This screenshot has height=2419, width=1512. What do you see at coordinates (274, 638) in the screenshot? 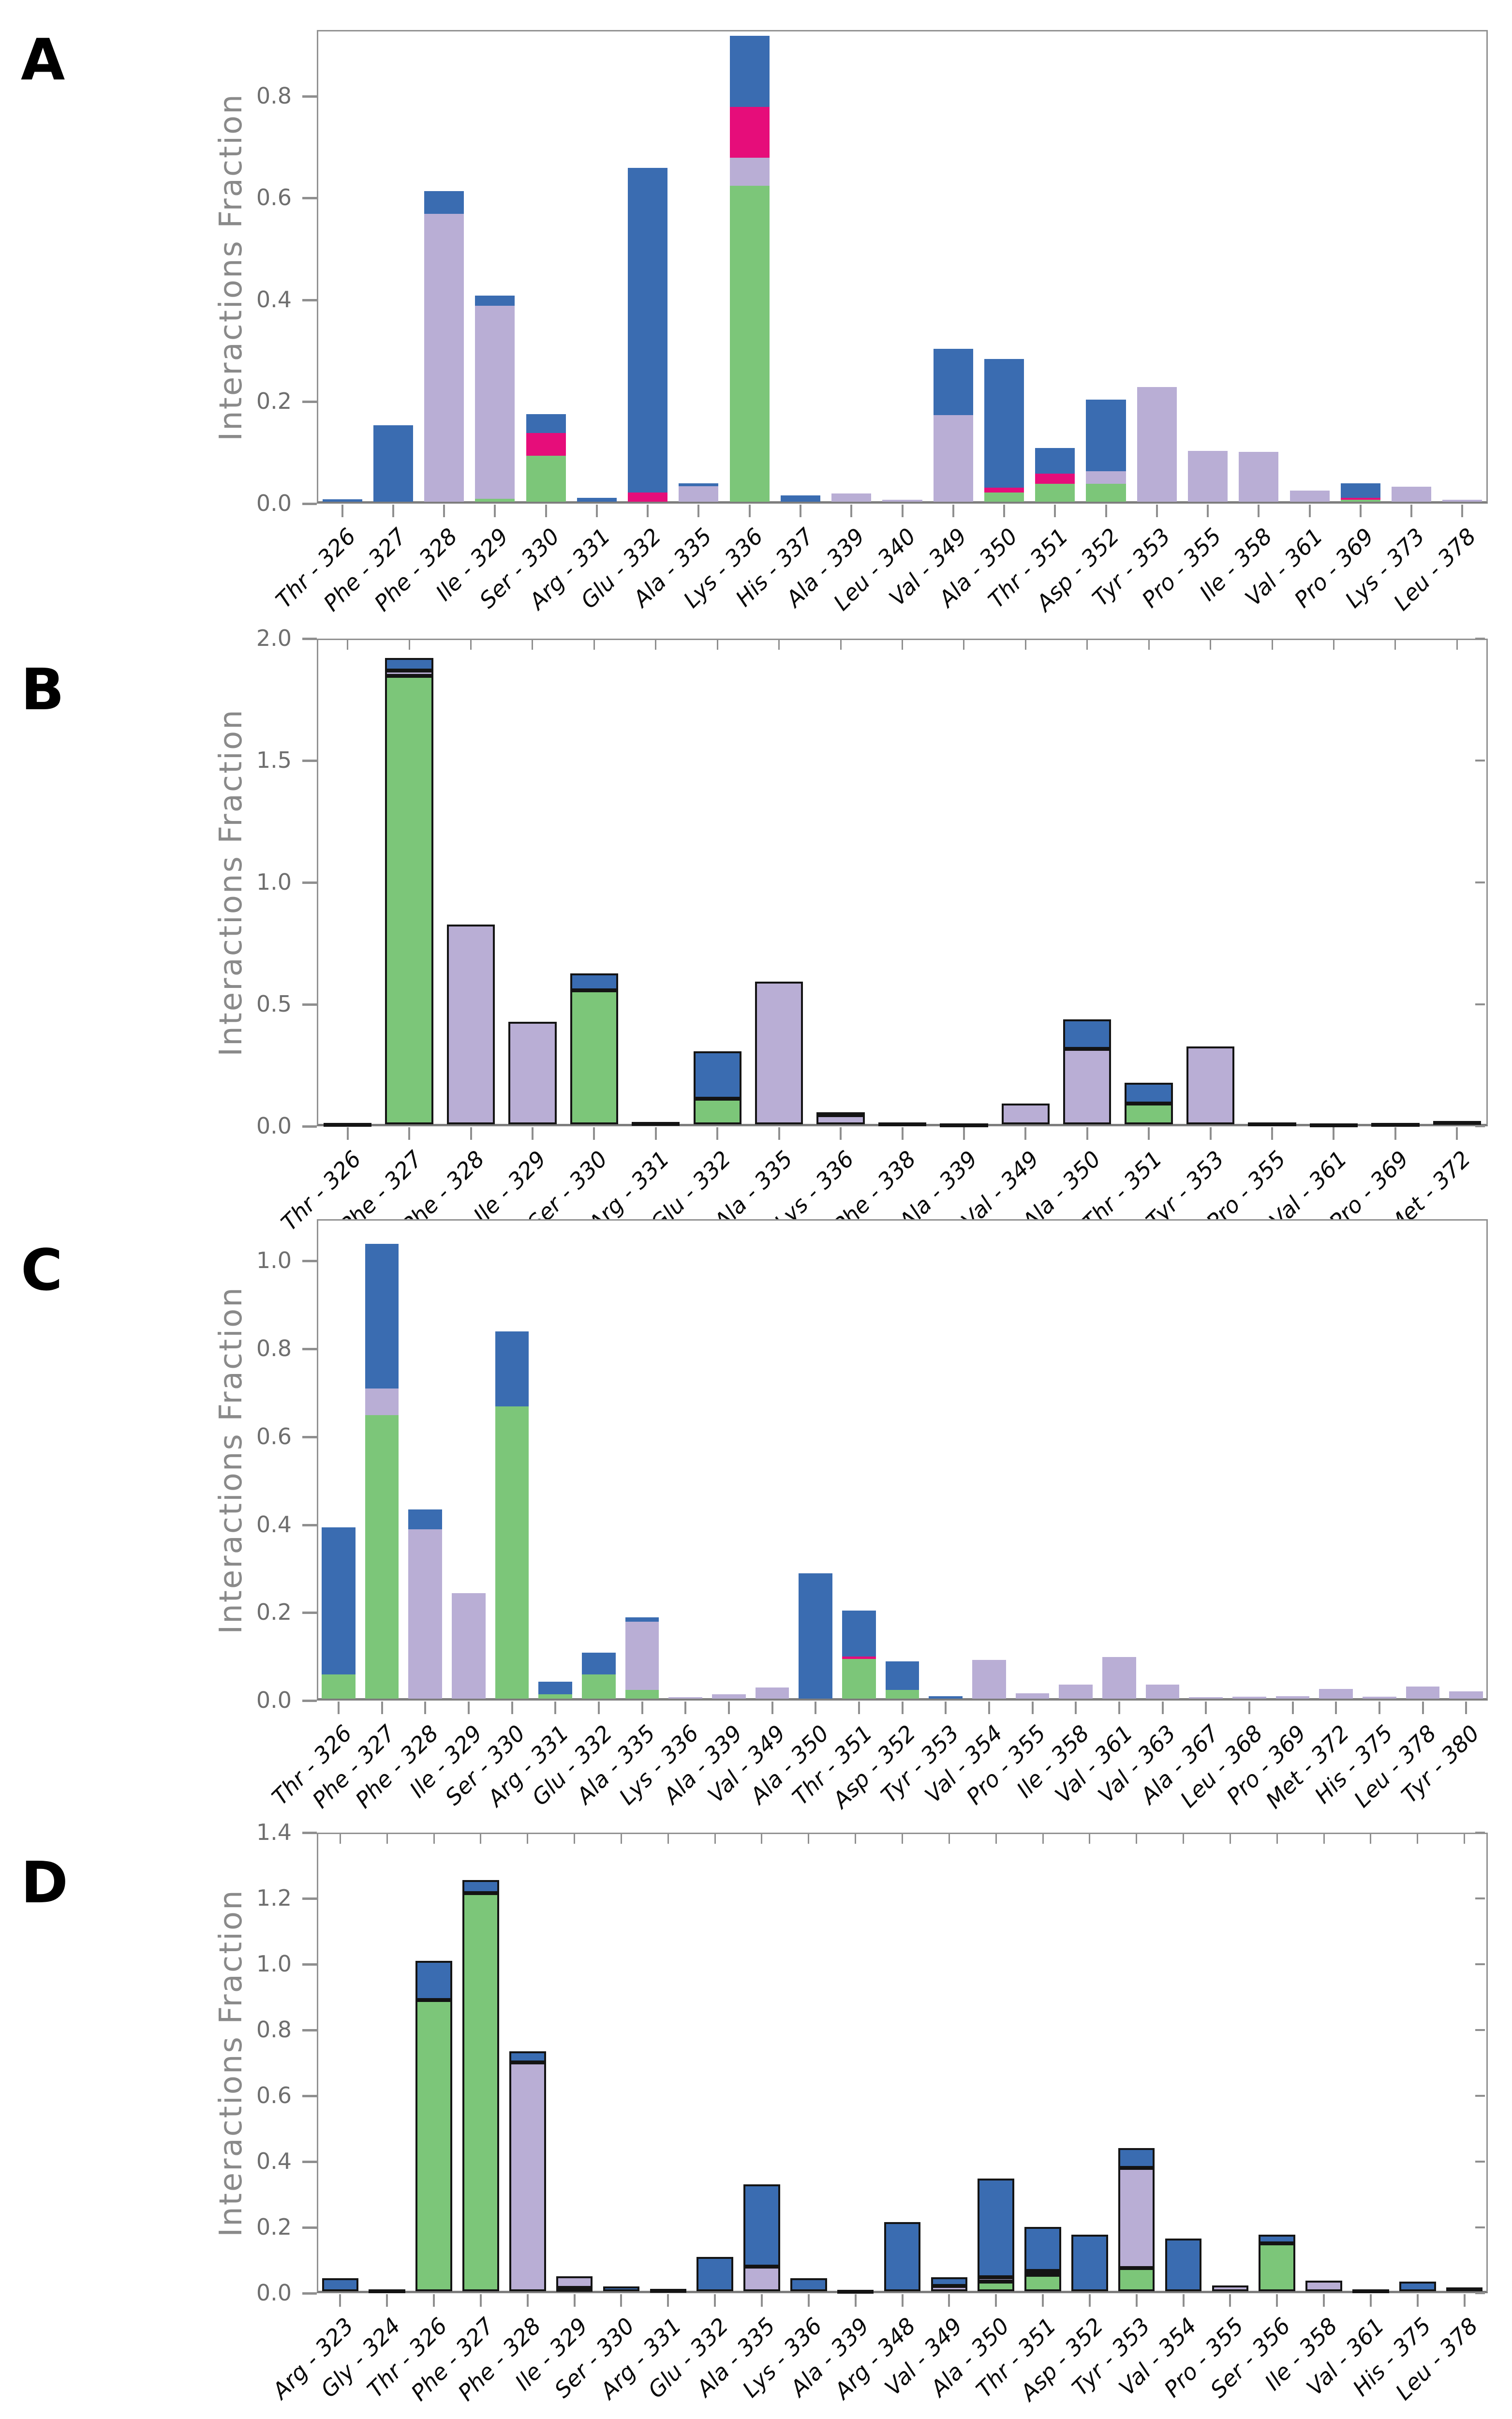
I see `y-tick-label: 2.0` at bounding box center [274, 638].